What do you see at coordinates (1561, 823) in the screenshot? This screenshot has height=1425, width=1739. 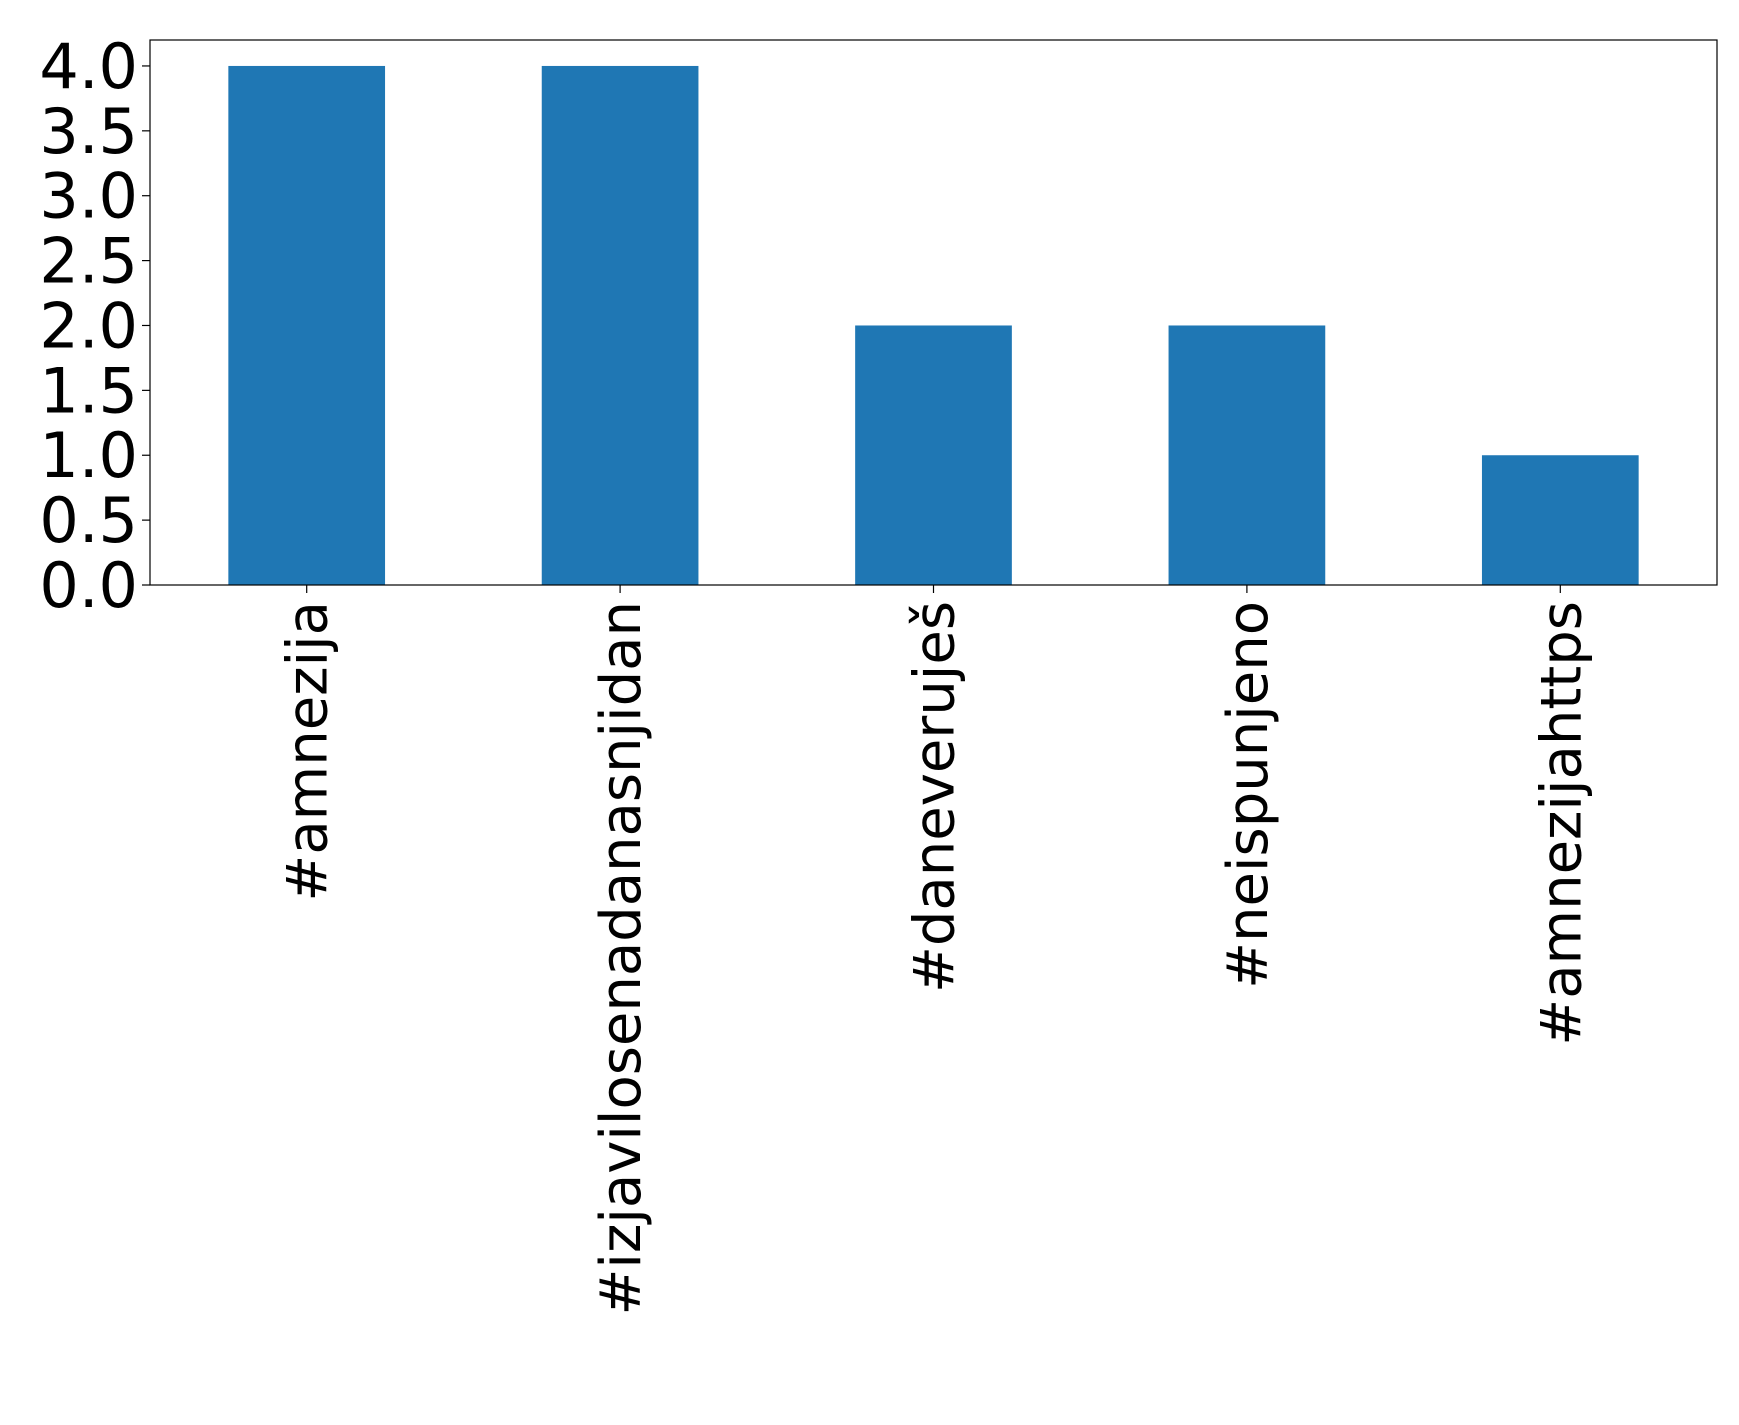 I see `x-tick-label: #amnezijahttps` at bounding box center [1561, 823].